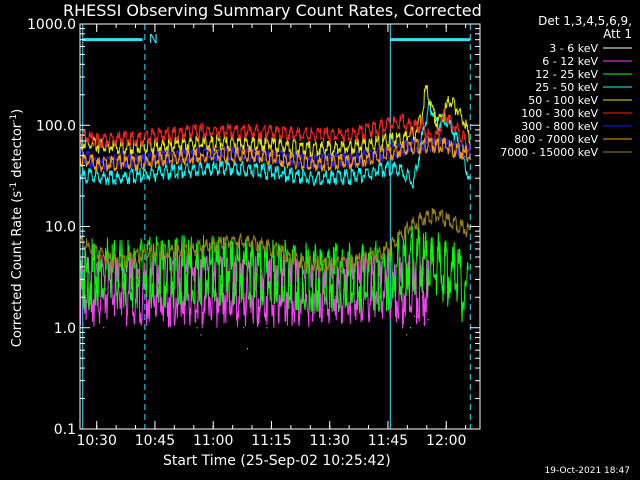  I want to click on legend-entry-label: 3 - 6 keV, so click(573, 48).